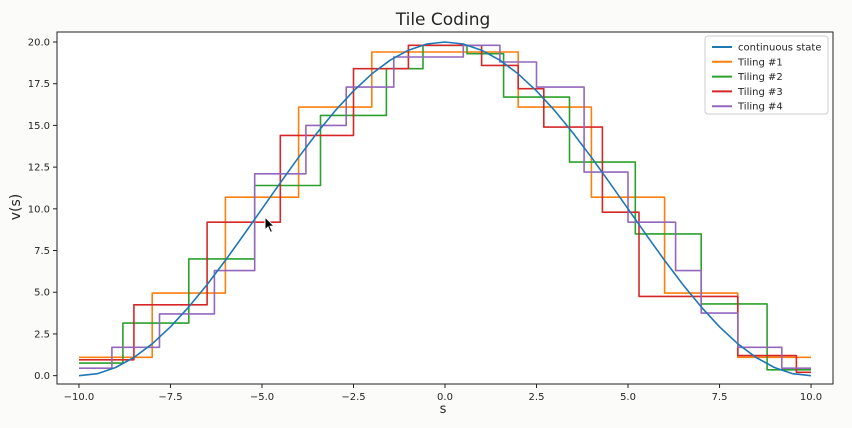  I want to click on legend-label: Tiling #2, so click(760, 77).